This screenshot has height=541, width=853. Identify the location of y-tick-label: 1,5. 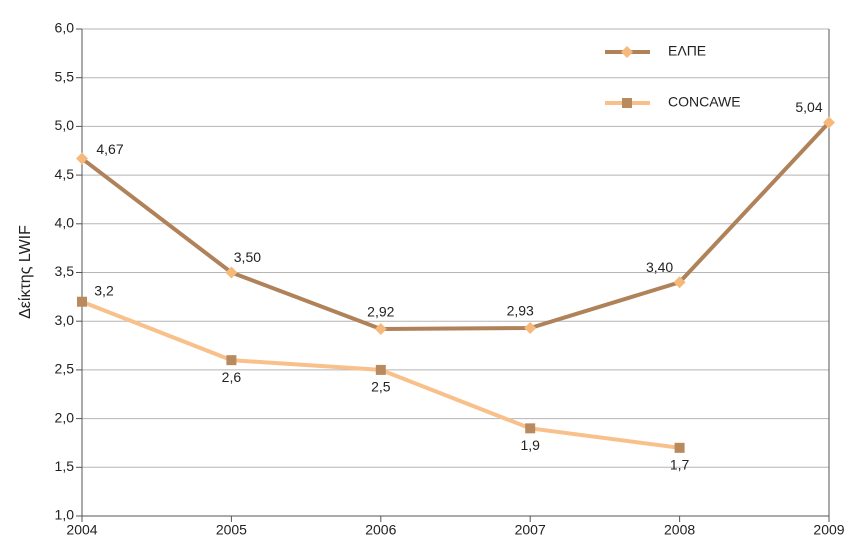
(65, 466).